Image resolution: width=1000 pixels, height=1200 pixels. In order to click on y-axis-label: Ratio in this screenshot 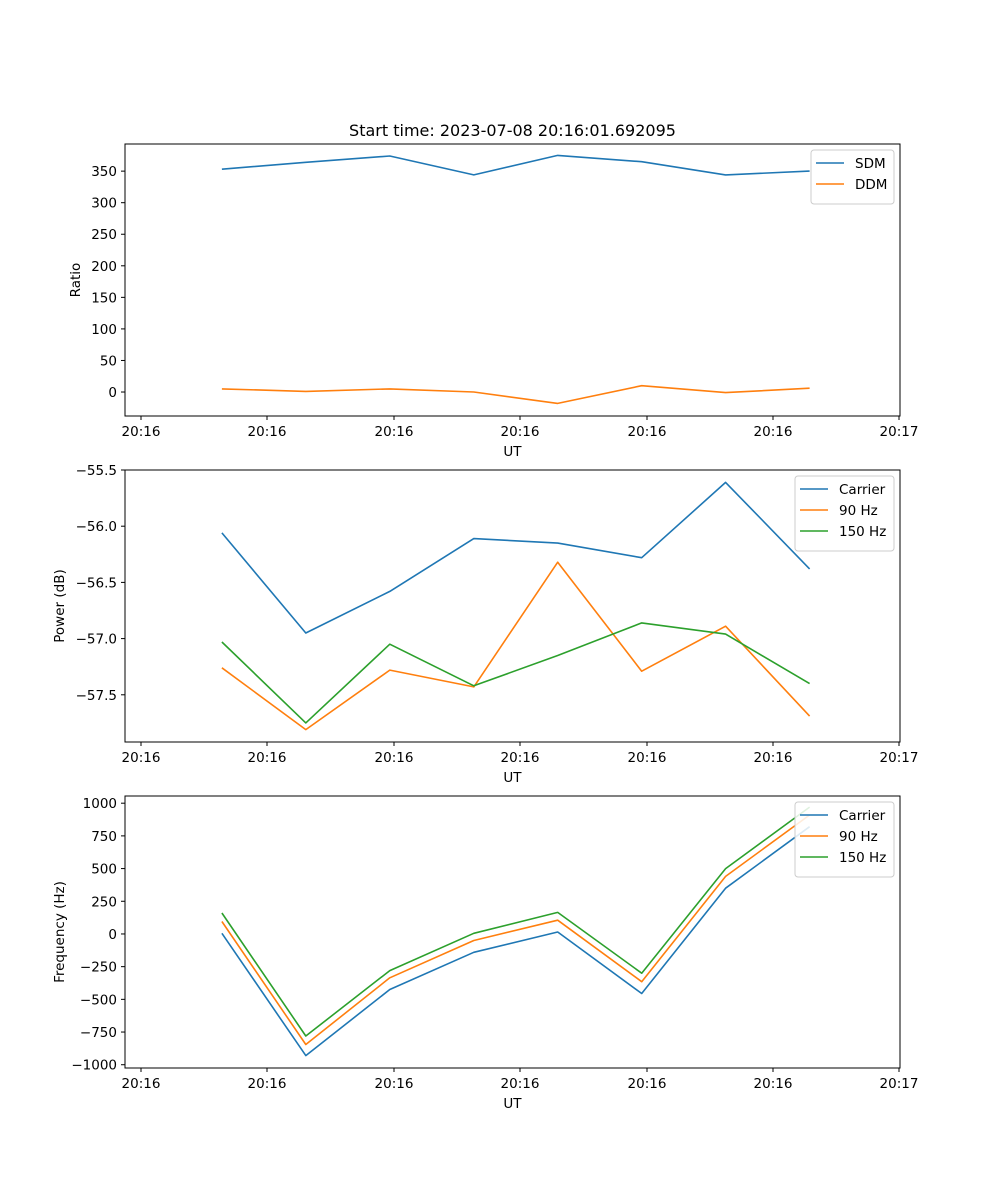, I will do `click(76, 280)`.